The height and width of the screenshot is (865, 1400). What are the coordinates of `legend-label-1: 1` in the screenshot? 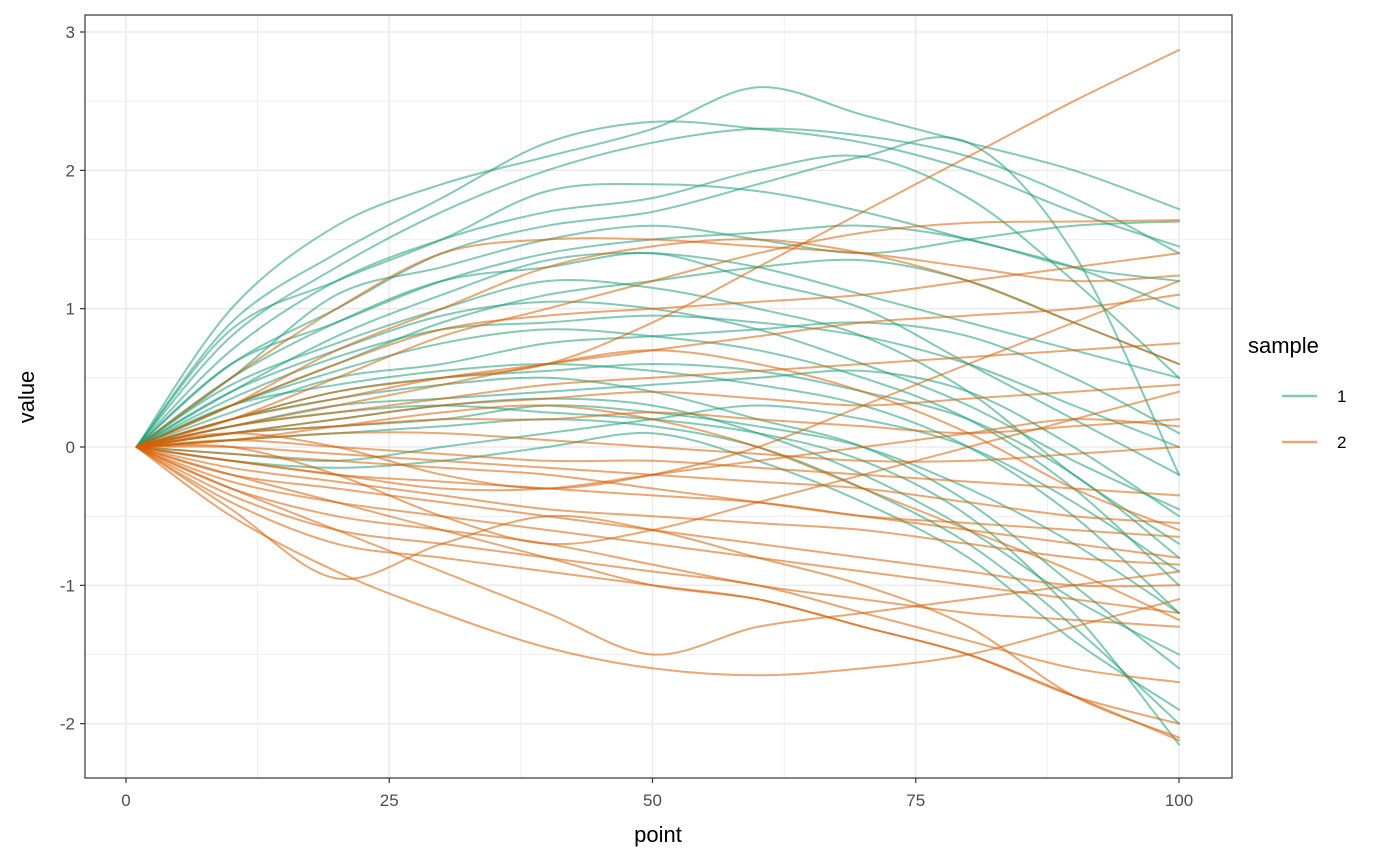 It's located at (1341, 396).